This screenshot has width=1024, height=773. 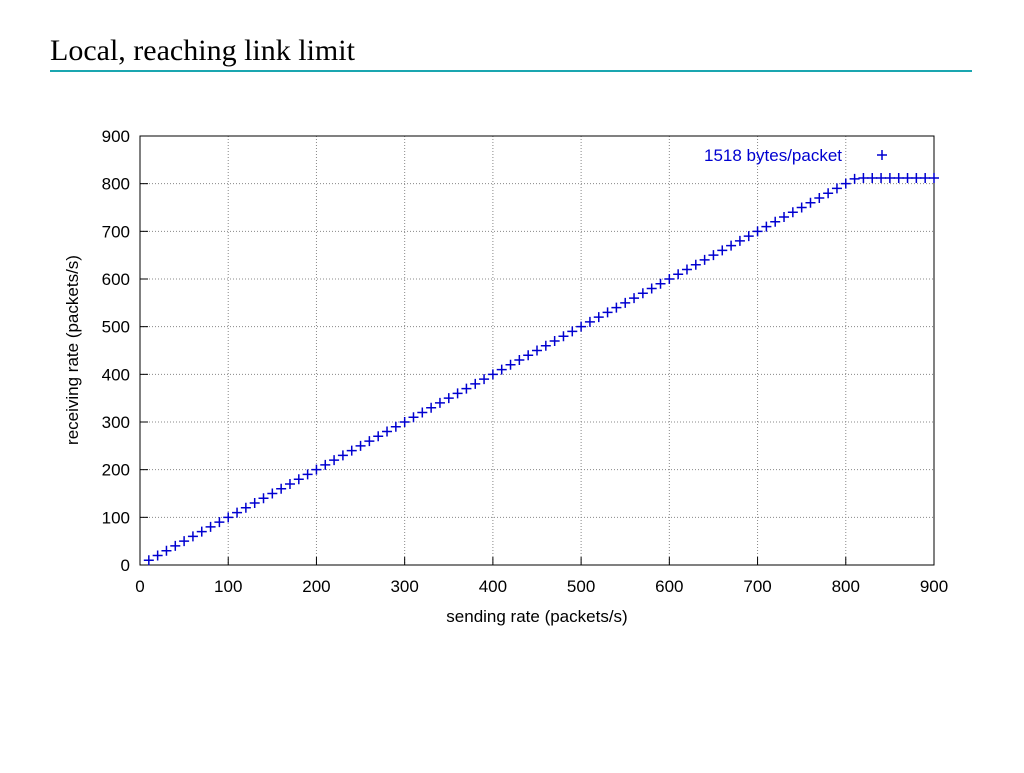 I want to click on y-axis-label: receiving rate (packets/s), so click(x=72, y=350).